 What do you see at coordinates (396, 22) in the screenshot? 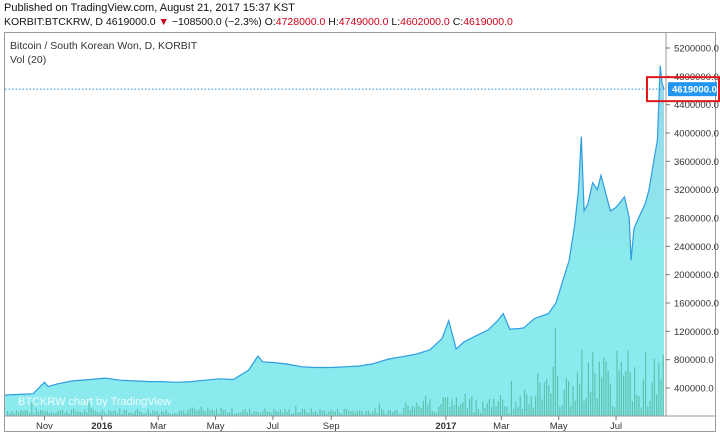
I see `low-label: L:` at bounding box center [396, 22].